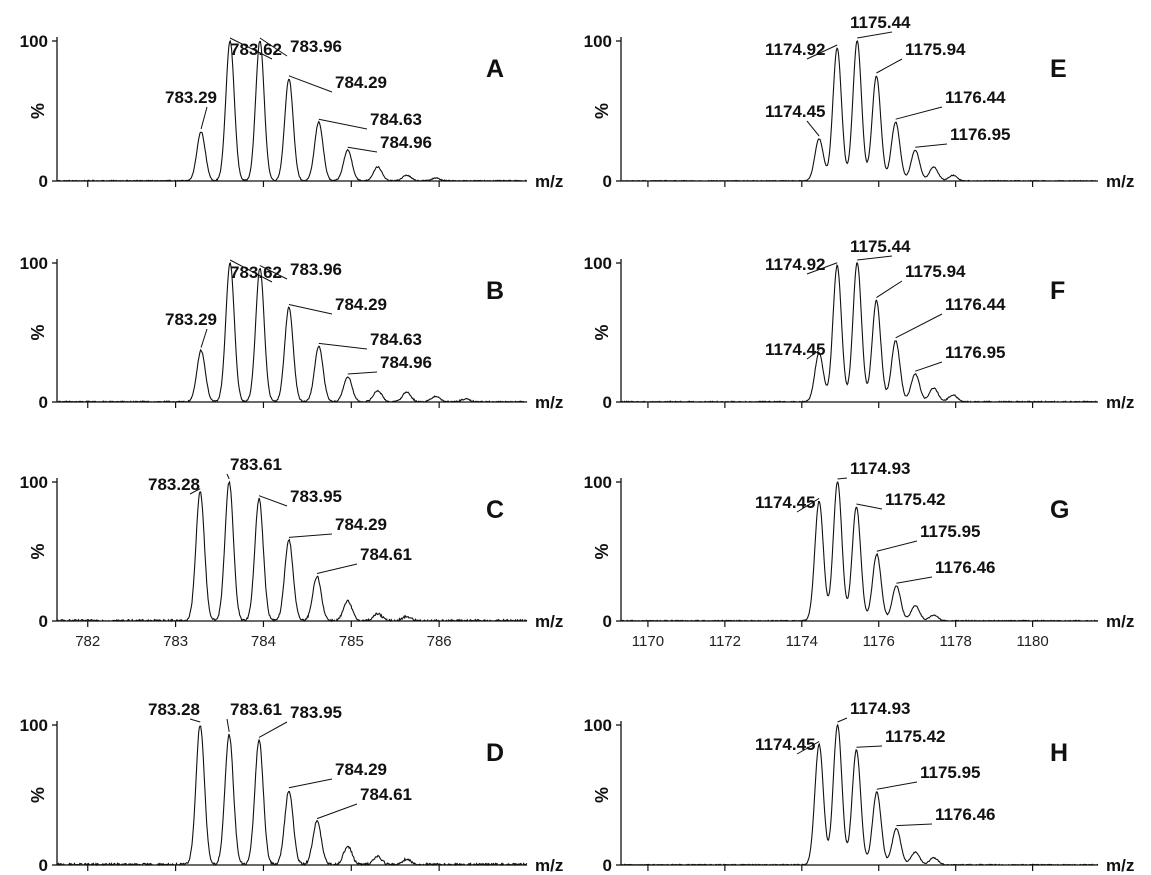 The image size is (1151, 875). Describe the element at coordinates (316, 269) in the screenshot. I see `peak-label: 783.96` at that location.